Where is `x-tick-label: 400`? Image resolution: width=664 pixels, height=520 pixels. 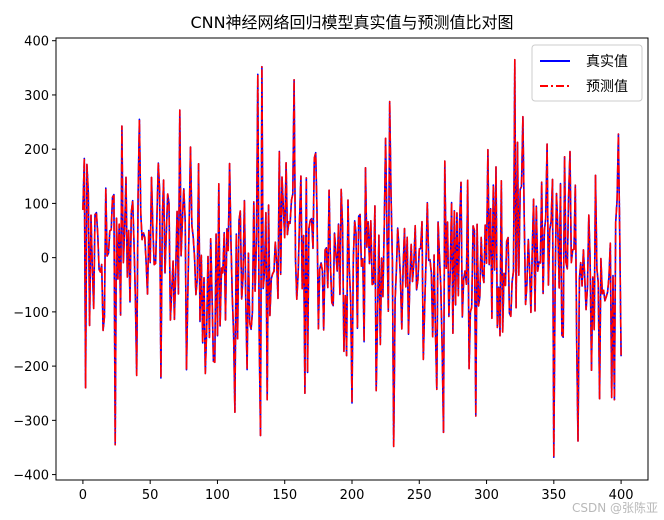
x-tick-label: 400 is located at coordinates (621, 495).